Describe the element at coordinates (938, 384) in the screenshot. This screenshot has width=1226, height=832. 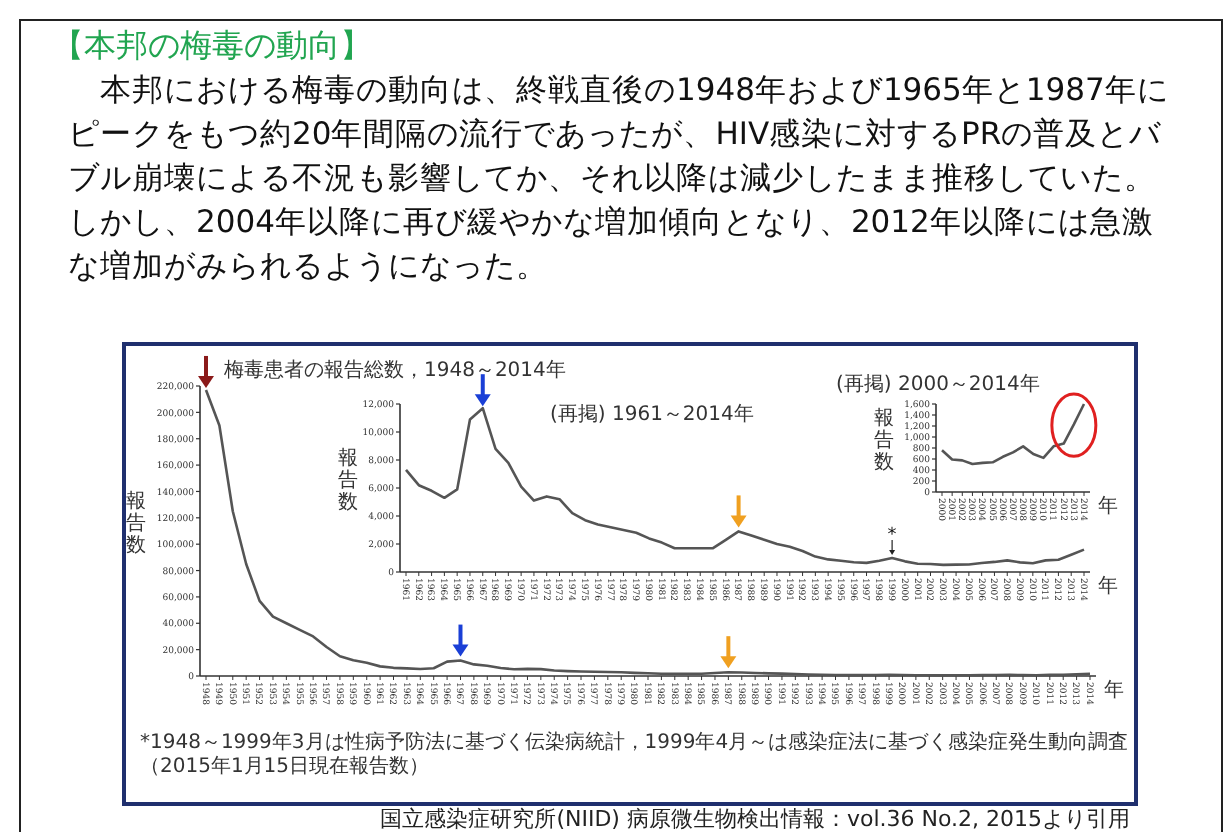
I see `chart-title: (再掲) 2000～2014年` at that location.